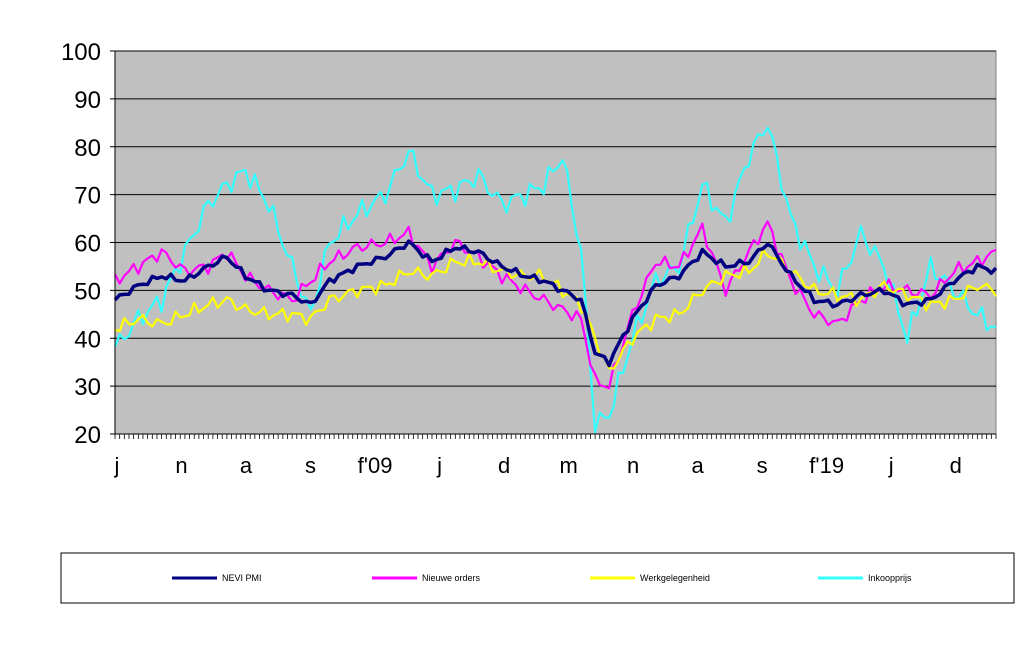 Image resolution: width=1024 pixels, height=652 pixels. Describe the element at coordinates (87, 148) in the screenshot. I see `y-tick-label: 80` at that location.